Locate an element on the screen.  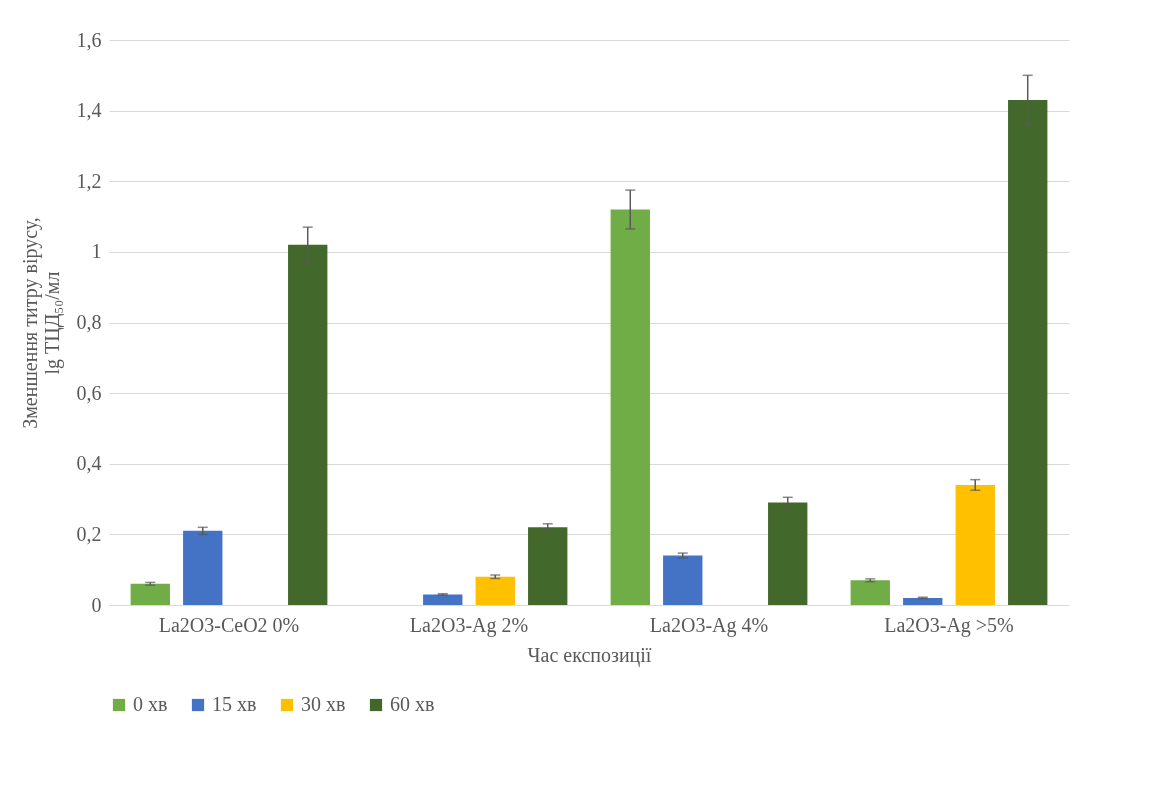
legend-label: 60 хв is located at coordinates (412, 704).